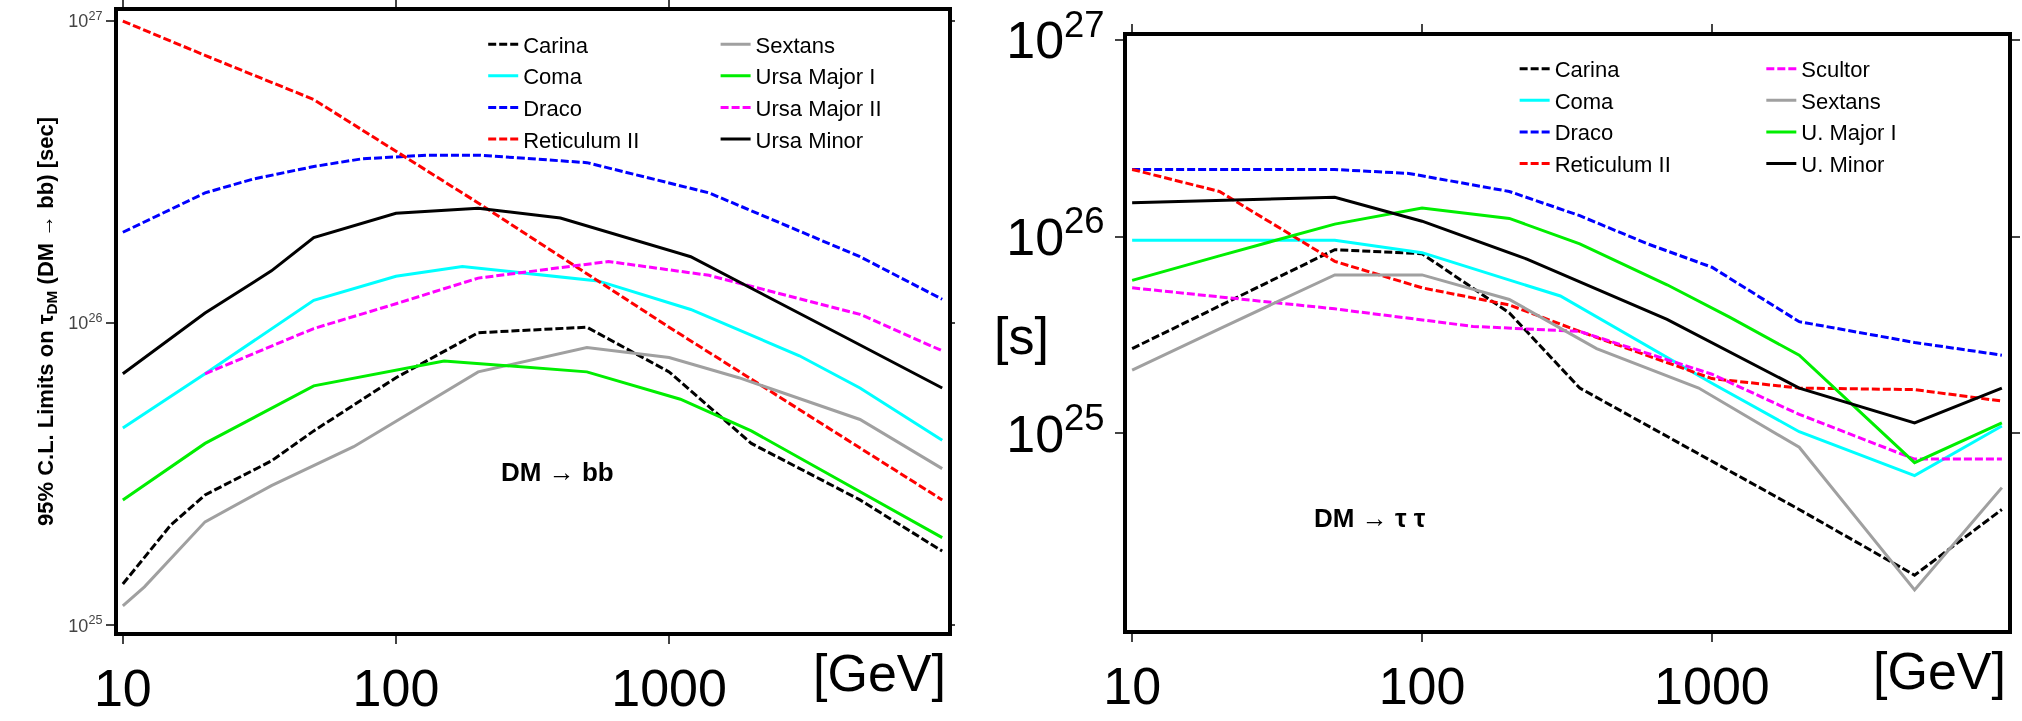  Describe the element at coordinates (1021, 336) in the screenshot. I see `y-axis-title: [s]` at that location.